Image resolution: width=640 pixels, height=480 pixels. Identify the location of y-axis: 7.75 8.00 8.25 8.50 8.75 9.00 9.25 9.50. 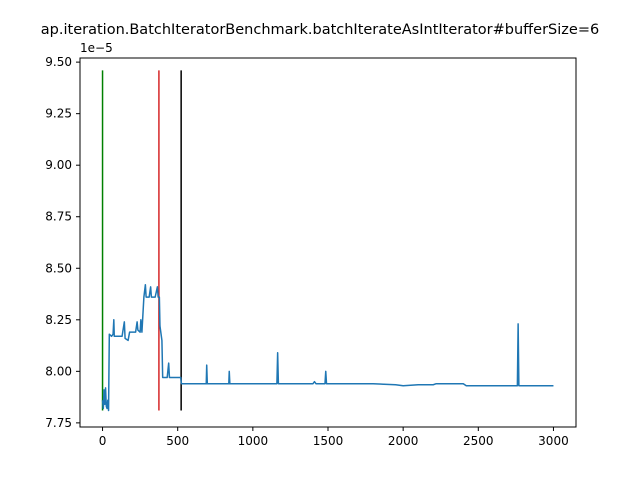
(62, 242).